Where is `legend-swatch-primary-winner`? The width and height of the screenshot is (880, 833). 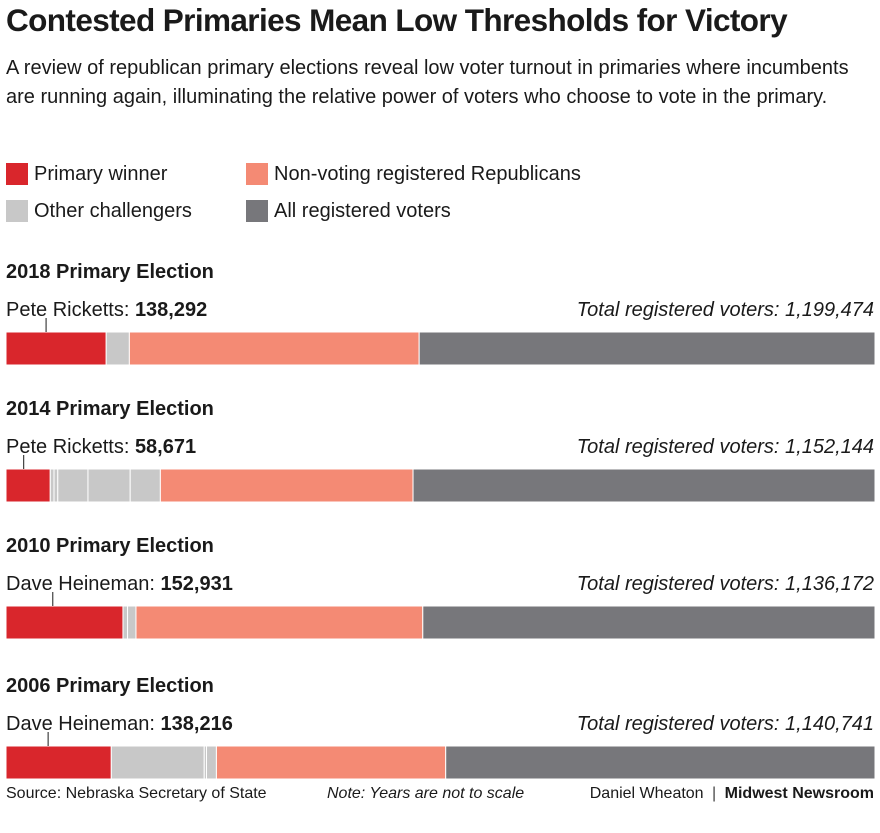 legend-swatch-primary-winner is located at coordinates (17, 174).